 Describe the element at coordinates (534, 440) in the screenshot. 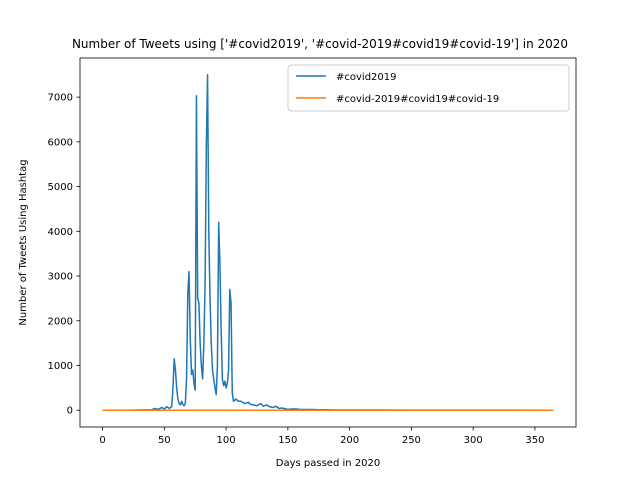

I see `x-tick-label: 350` at that location.